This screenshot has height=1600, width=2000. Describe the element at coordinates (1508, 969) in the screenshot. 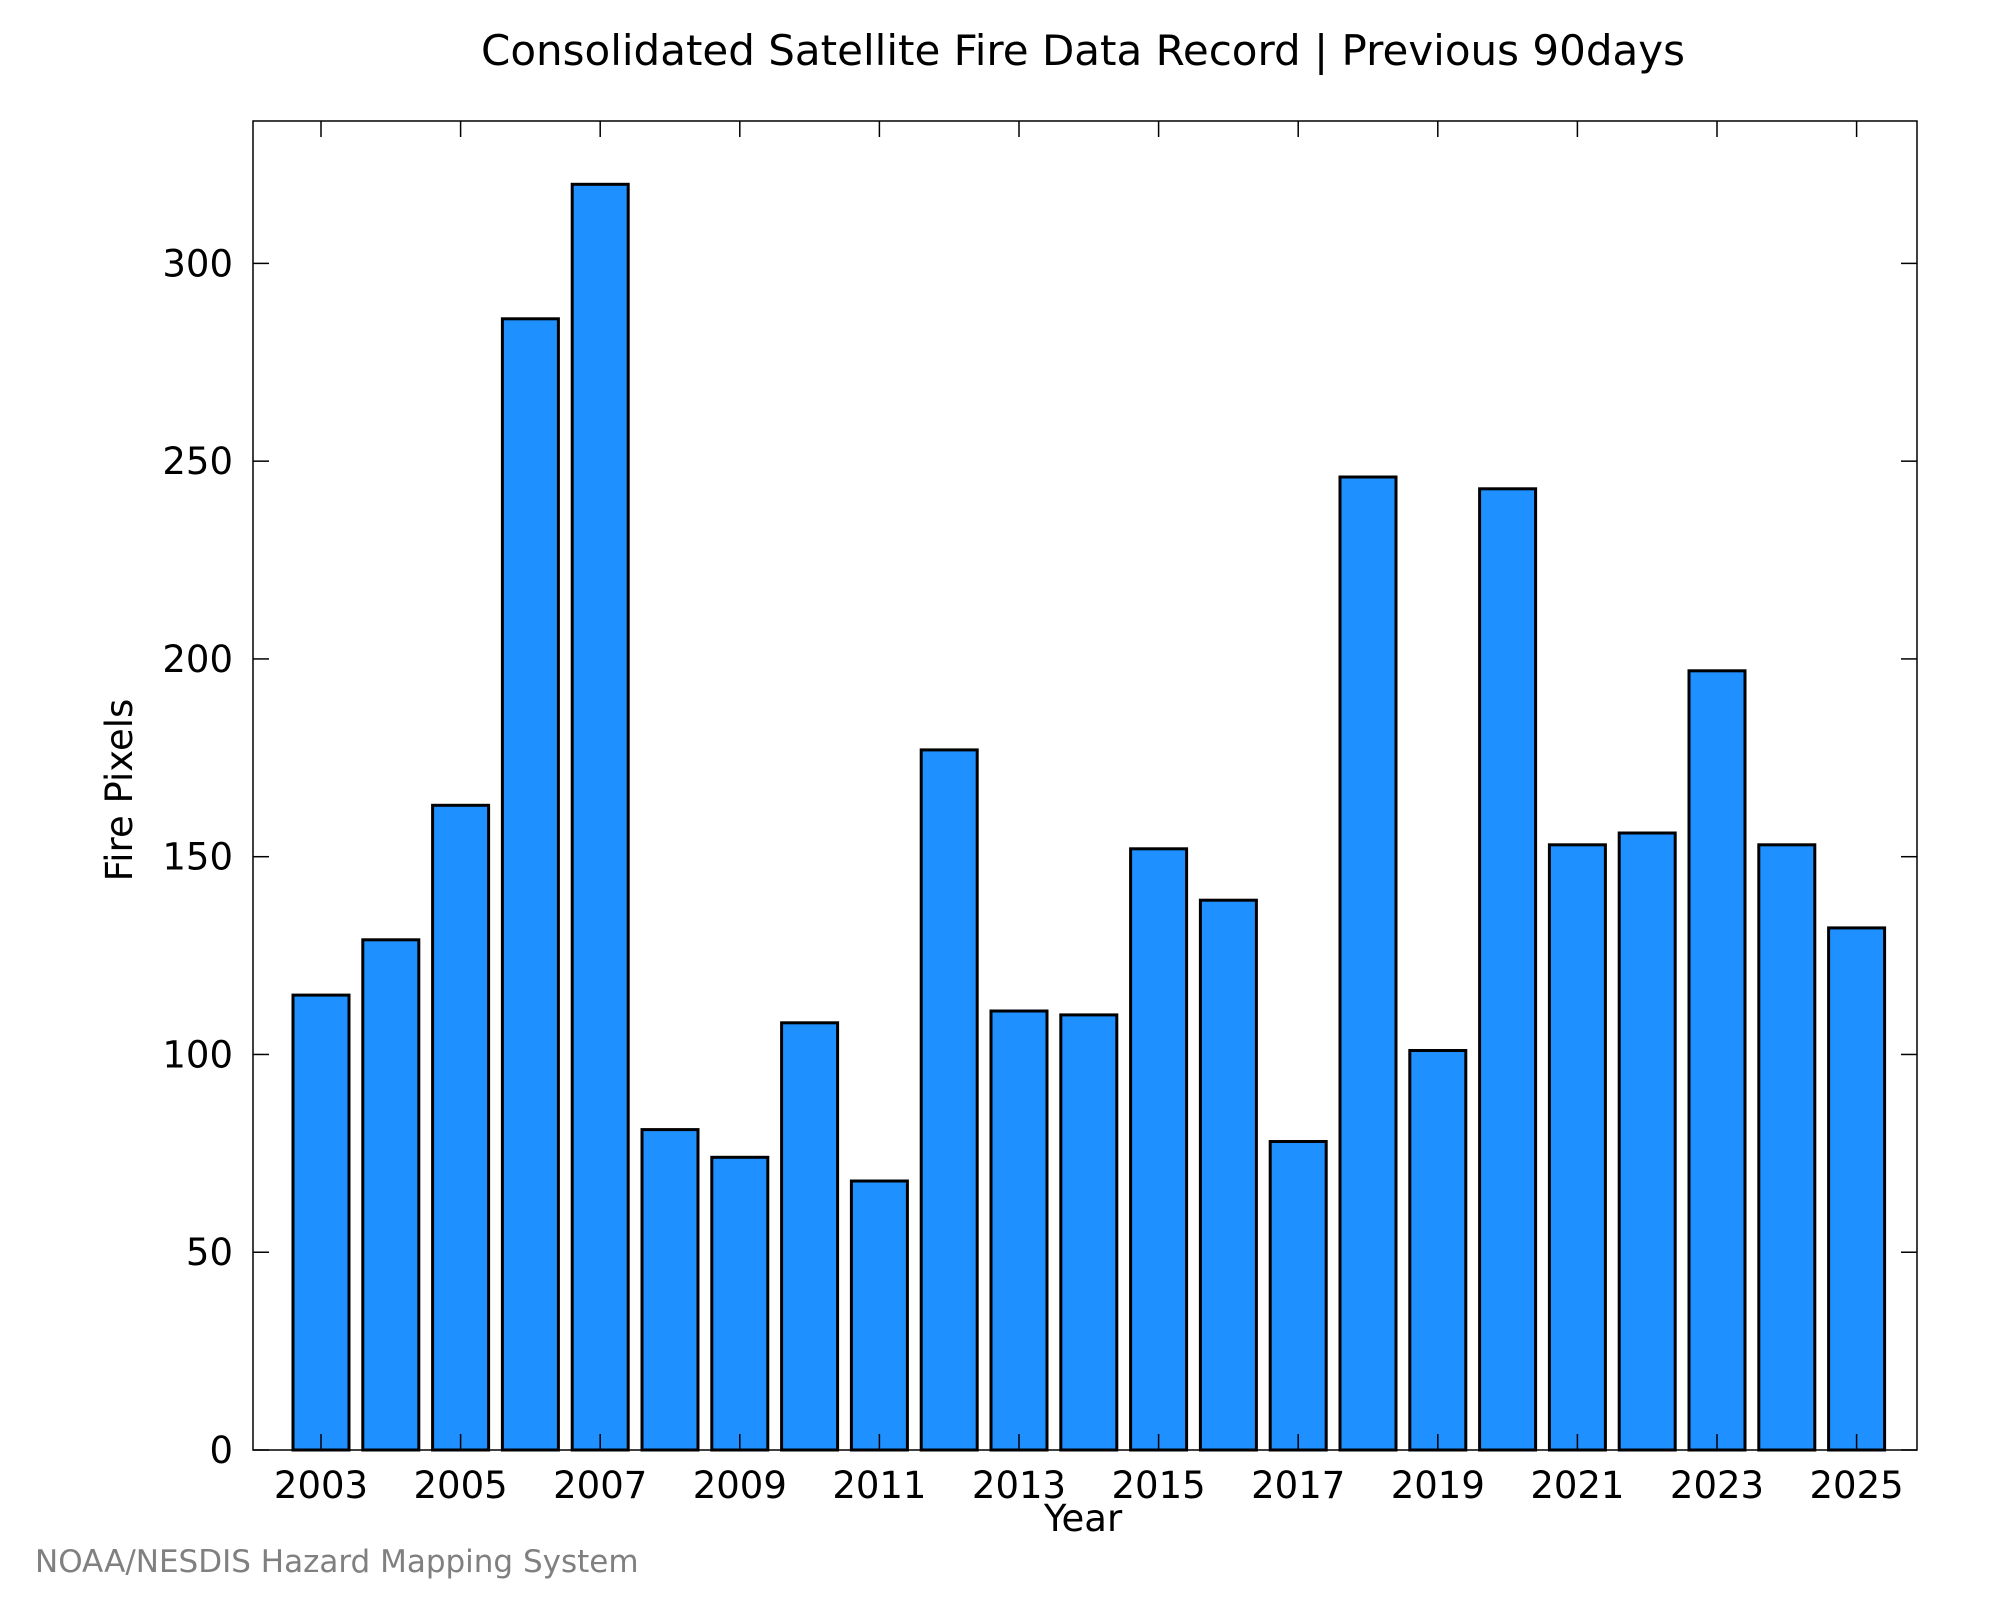

I see `bar-2020` at that location.